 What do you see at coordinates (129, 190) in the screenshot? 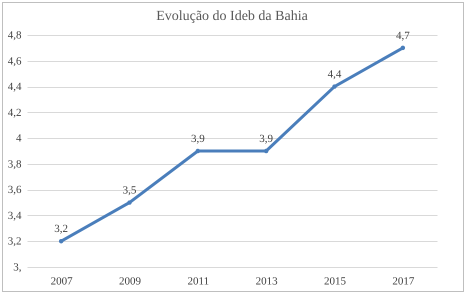
I see `text: 3,5` at bounding box center [129, 190].